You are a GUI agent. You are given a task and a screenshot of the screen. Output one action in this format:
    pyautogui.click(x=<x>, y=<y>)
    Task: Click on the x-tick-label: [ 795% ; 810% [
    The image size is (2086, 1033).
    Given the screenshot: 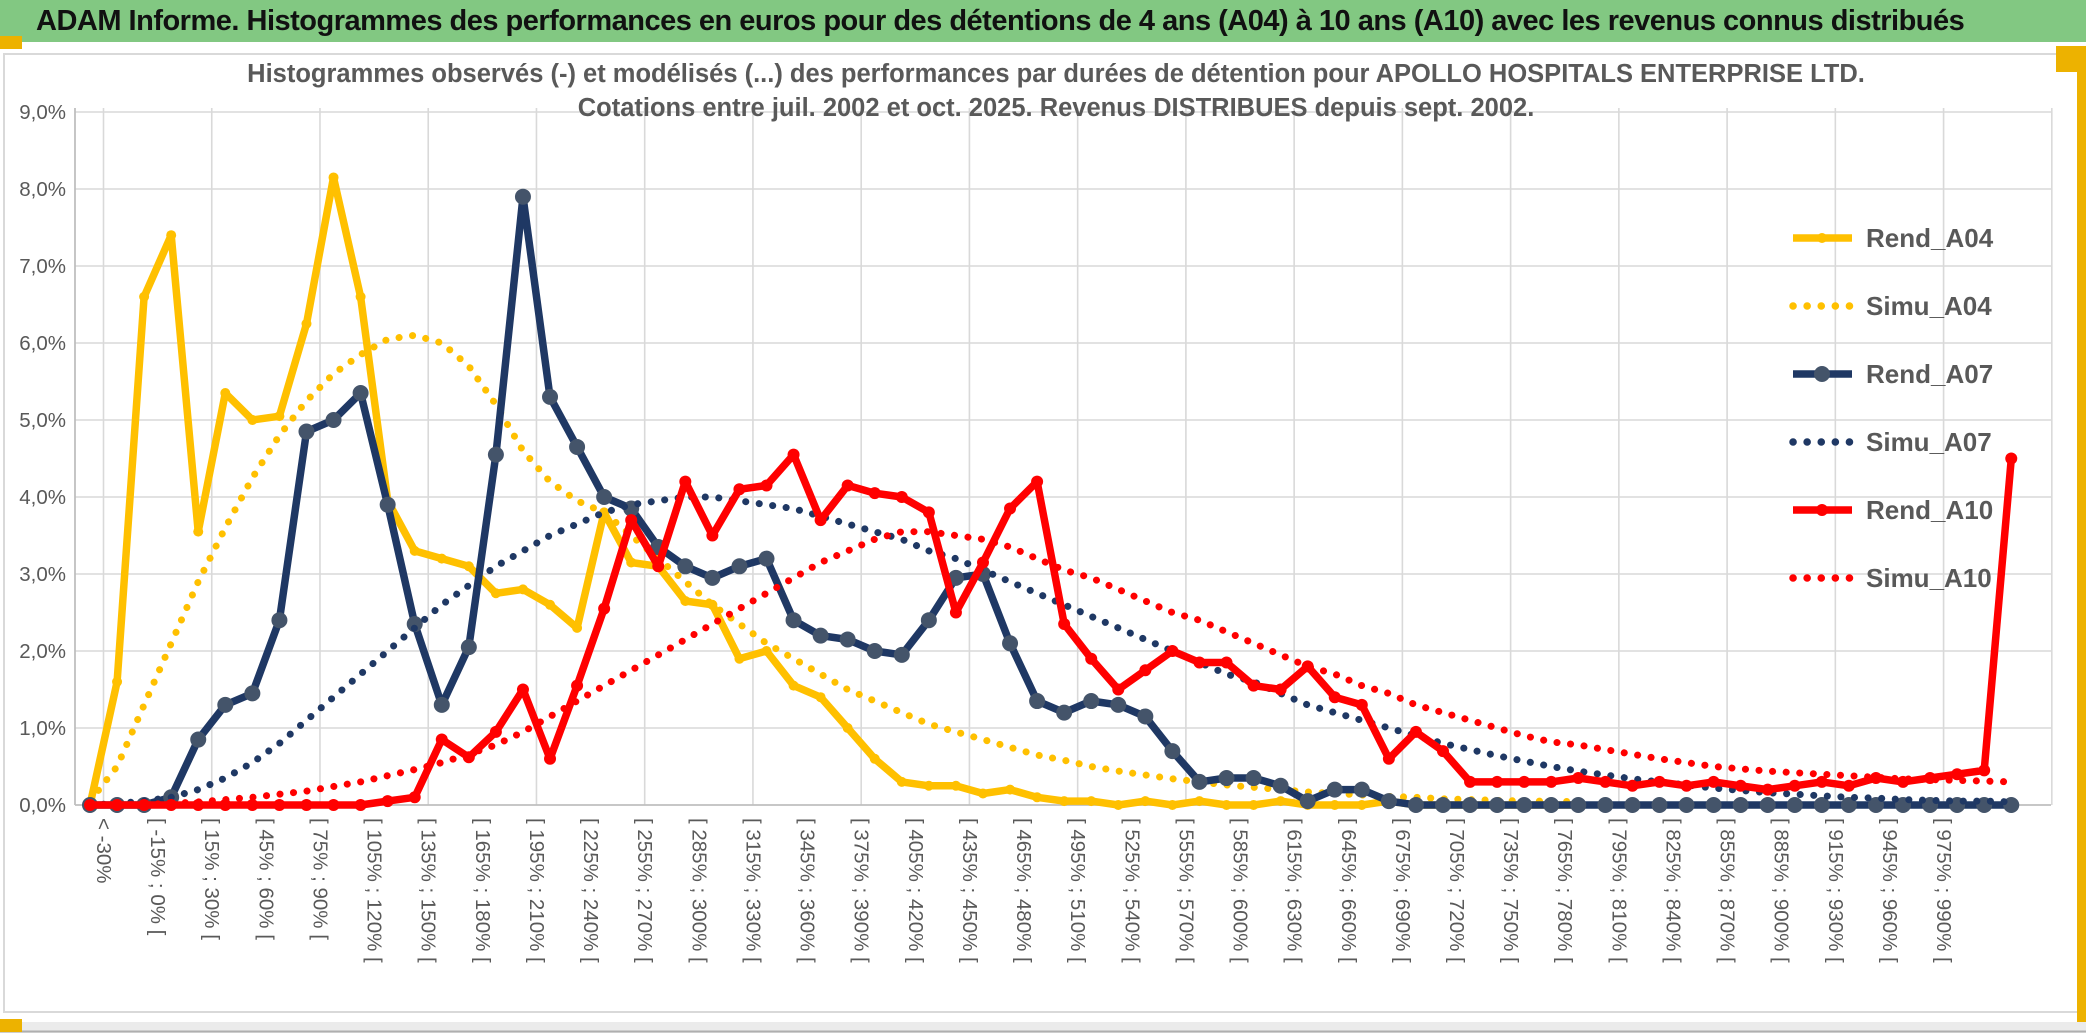 What is the action you would take?
    pyautogui.click(x=1618, y=890)
    